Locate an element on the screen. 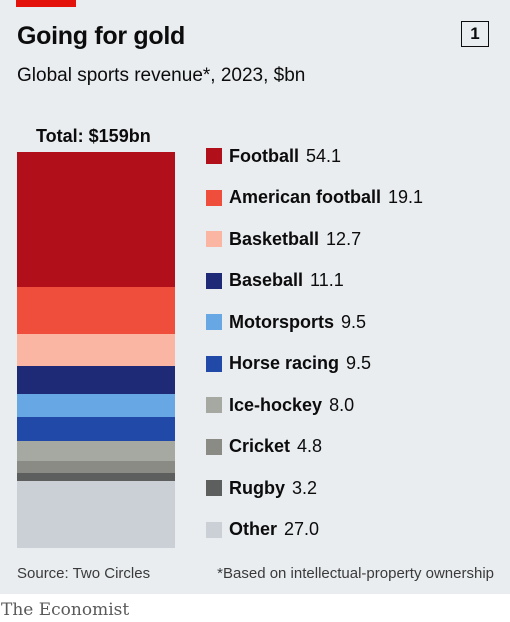 This screenshot has width=510, height=622. data-label: 4.8 is located at coordinates (310, 446).